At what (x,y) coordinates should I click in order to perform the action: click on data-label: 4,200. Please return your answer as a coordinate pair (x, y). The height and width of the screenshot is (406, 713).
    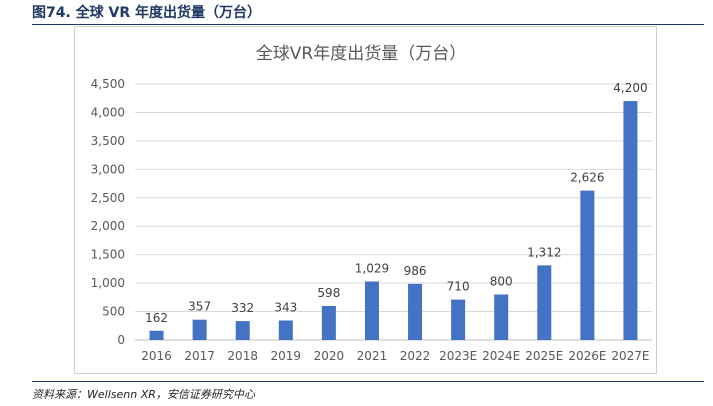
    Looking at the image, I should click on (630, 88).